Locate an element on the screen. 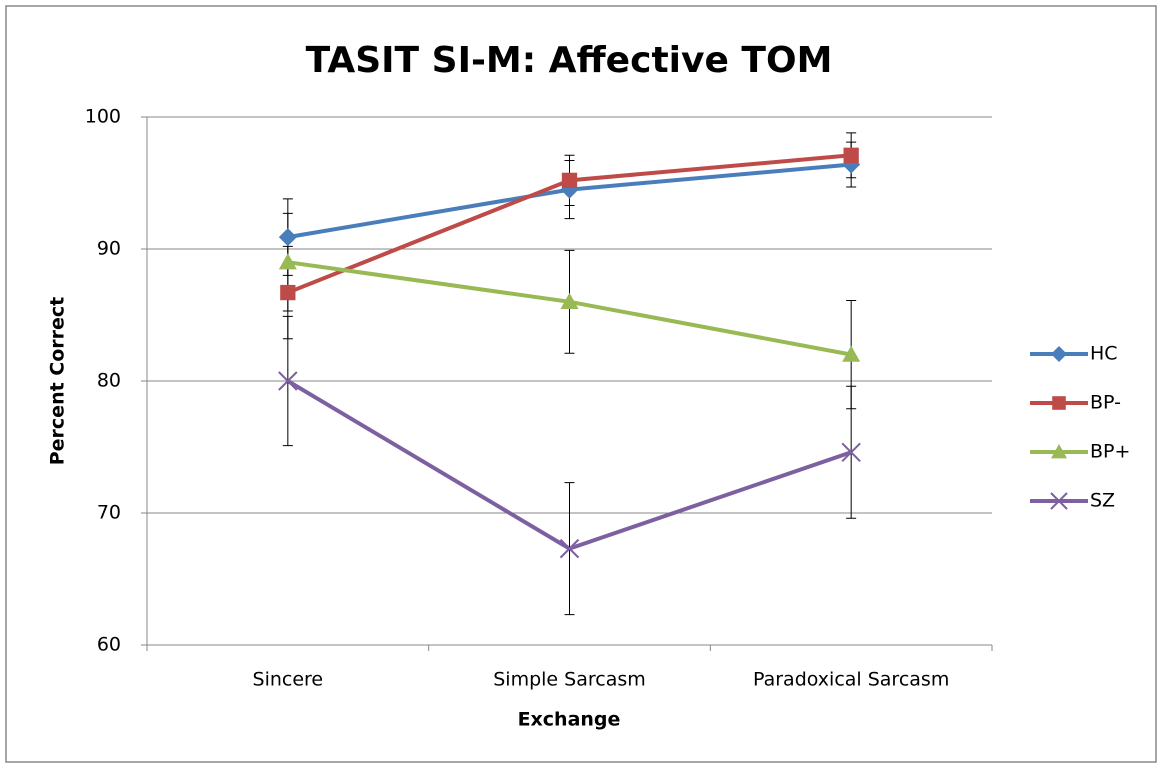 The image size is (1157, 763). y-tick-label: 80 is located at coordinates (109, 381).